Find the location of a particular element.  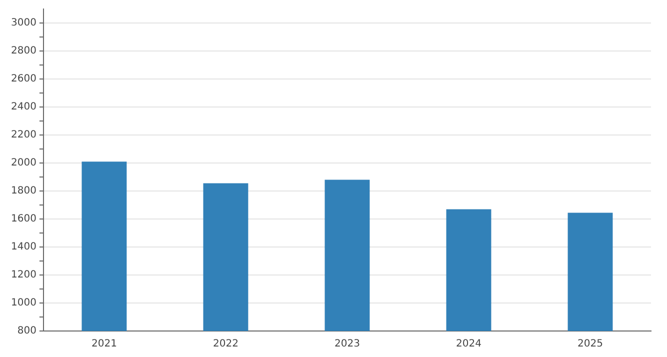

x-tick-label: 2023 is located at coordinates (347, 344).